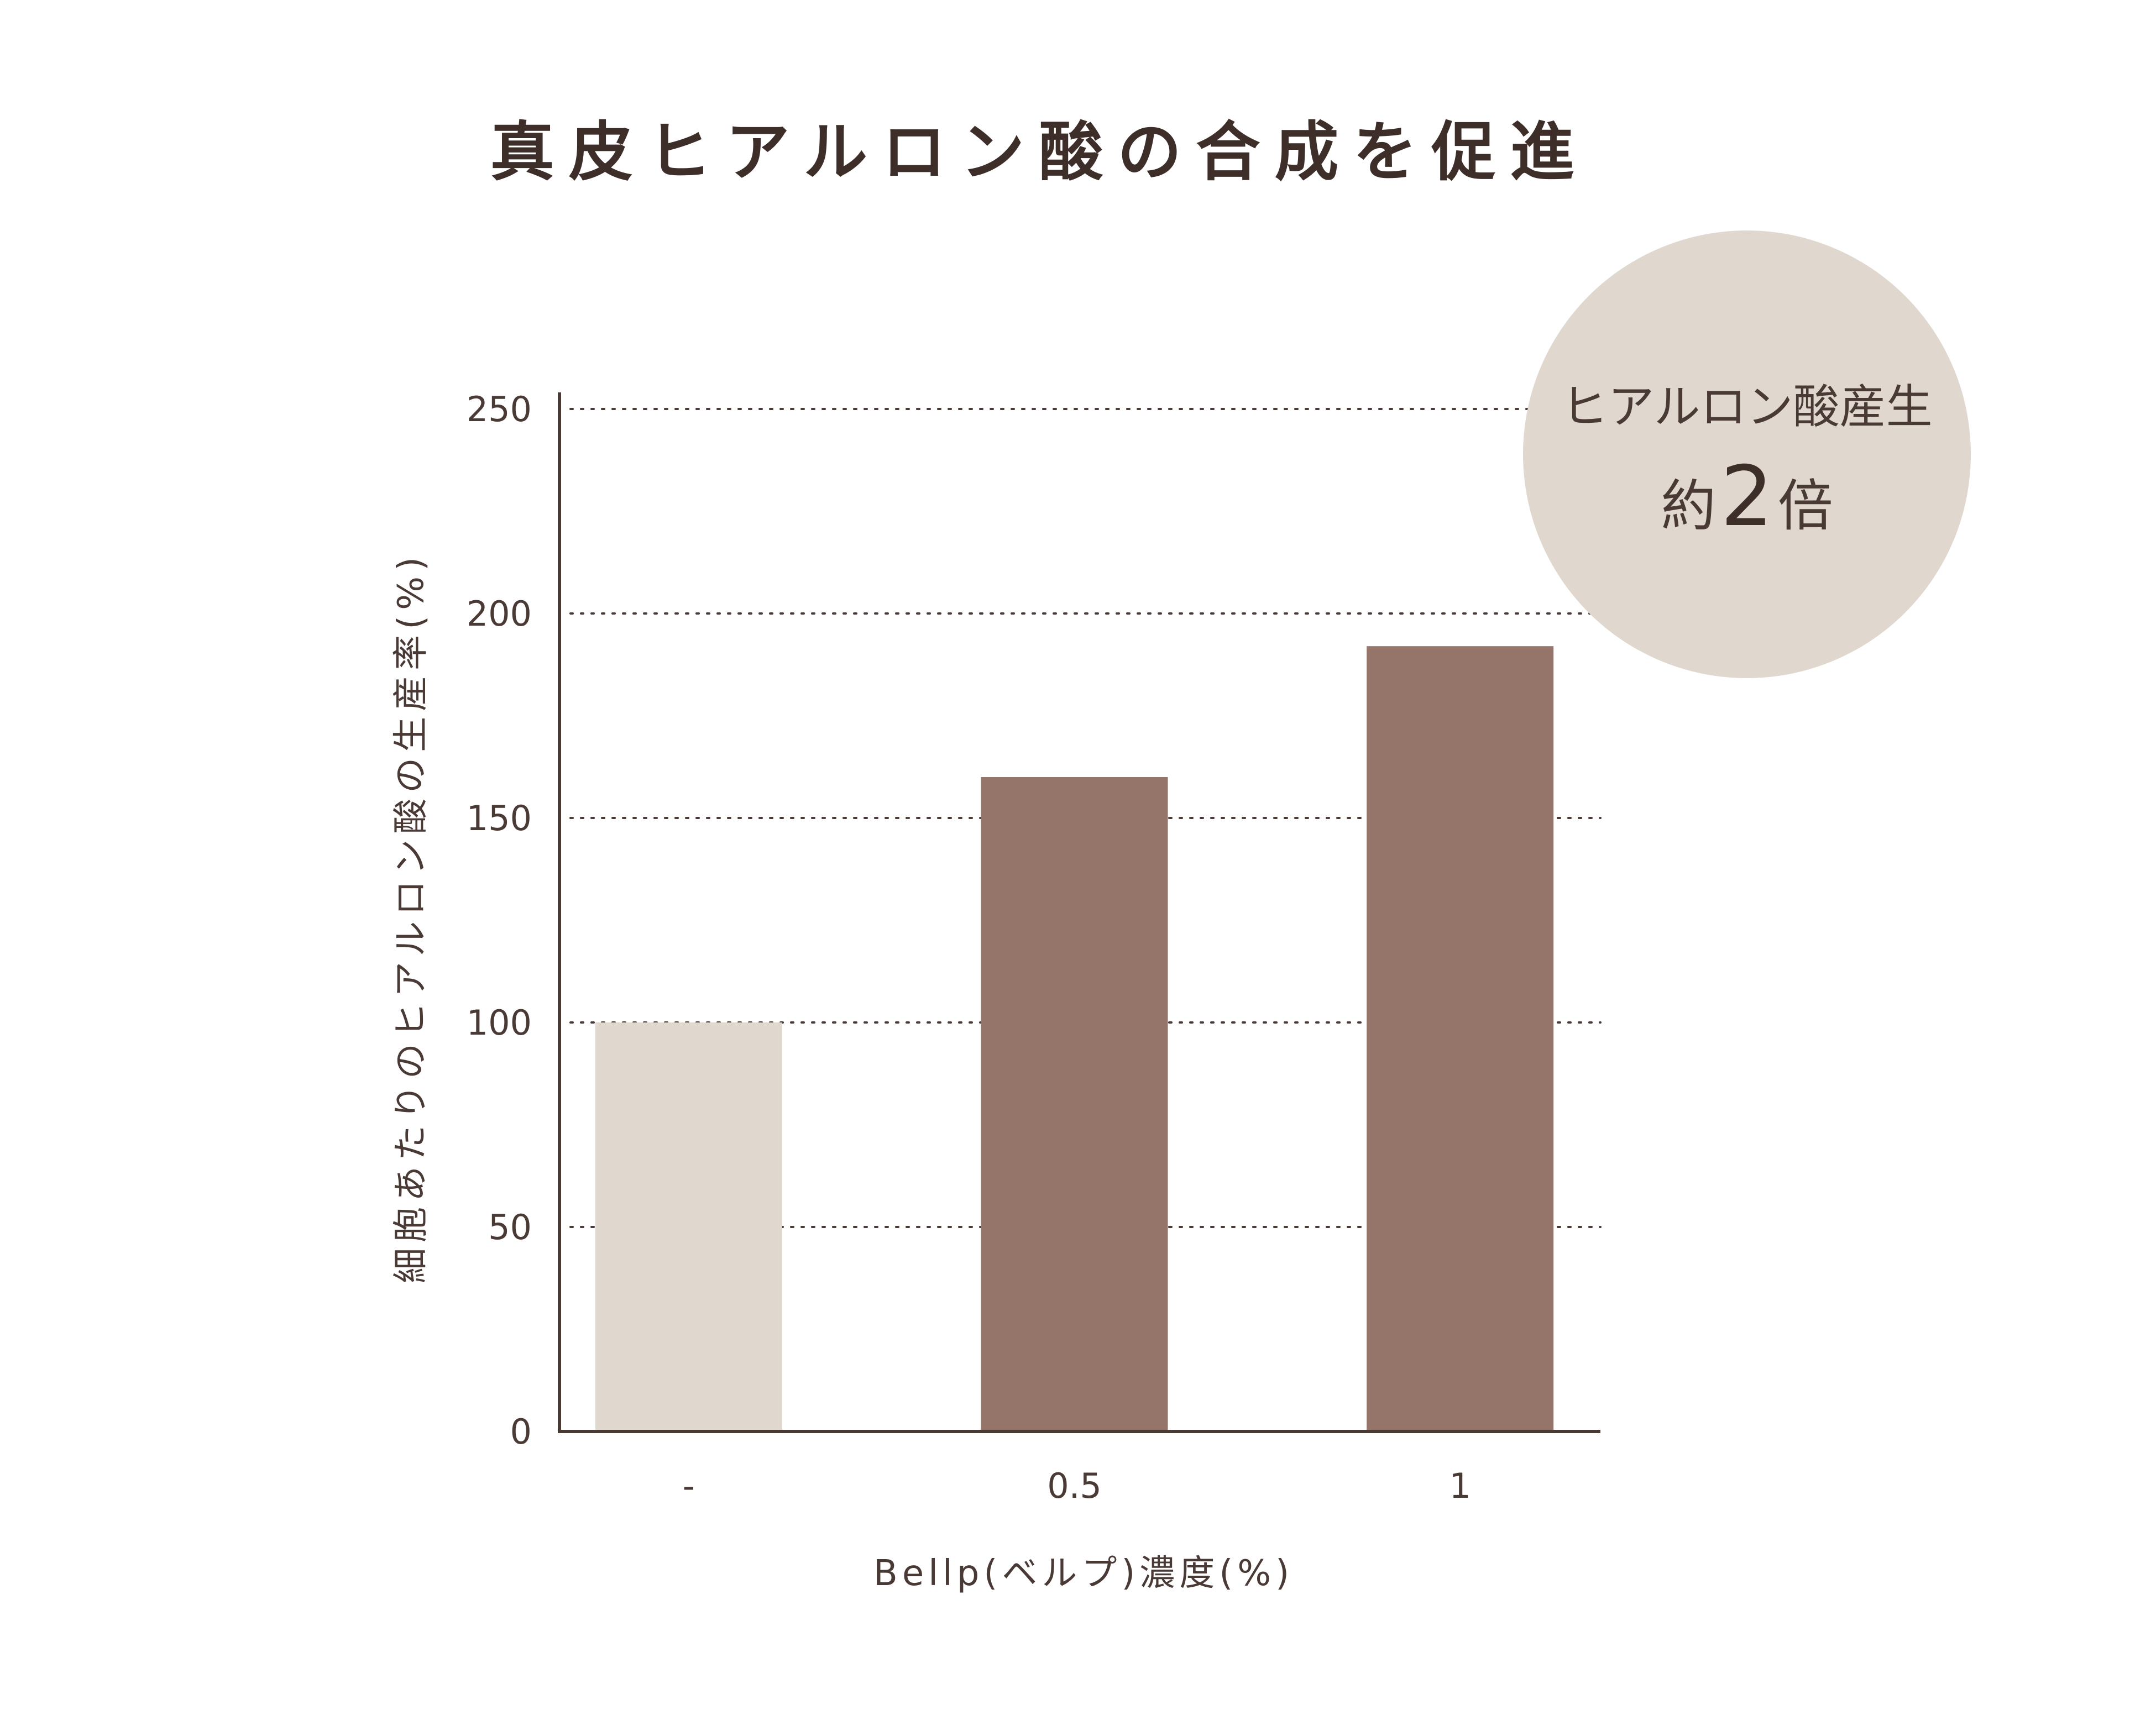 The width and height of the screenshot is (2156, 1710). What do you see at coordinates (1074, 1486) in the screenshot?
I see `x-tick-label: 0.5` at bounding box center [1074, 1486].